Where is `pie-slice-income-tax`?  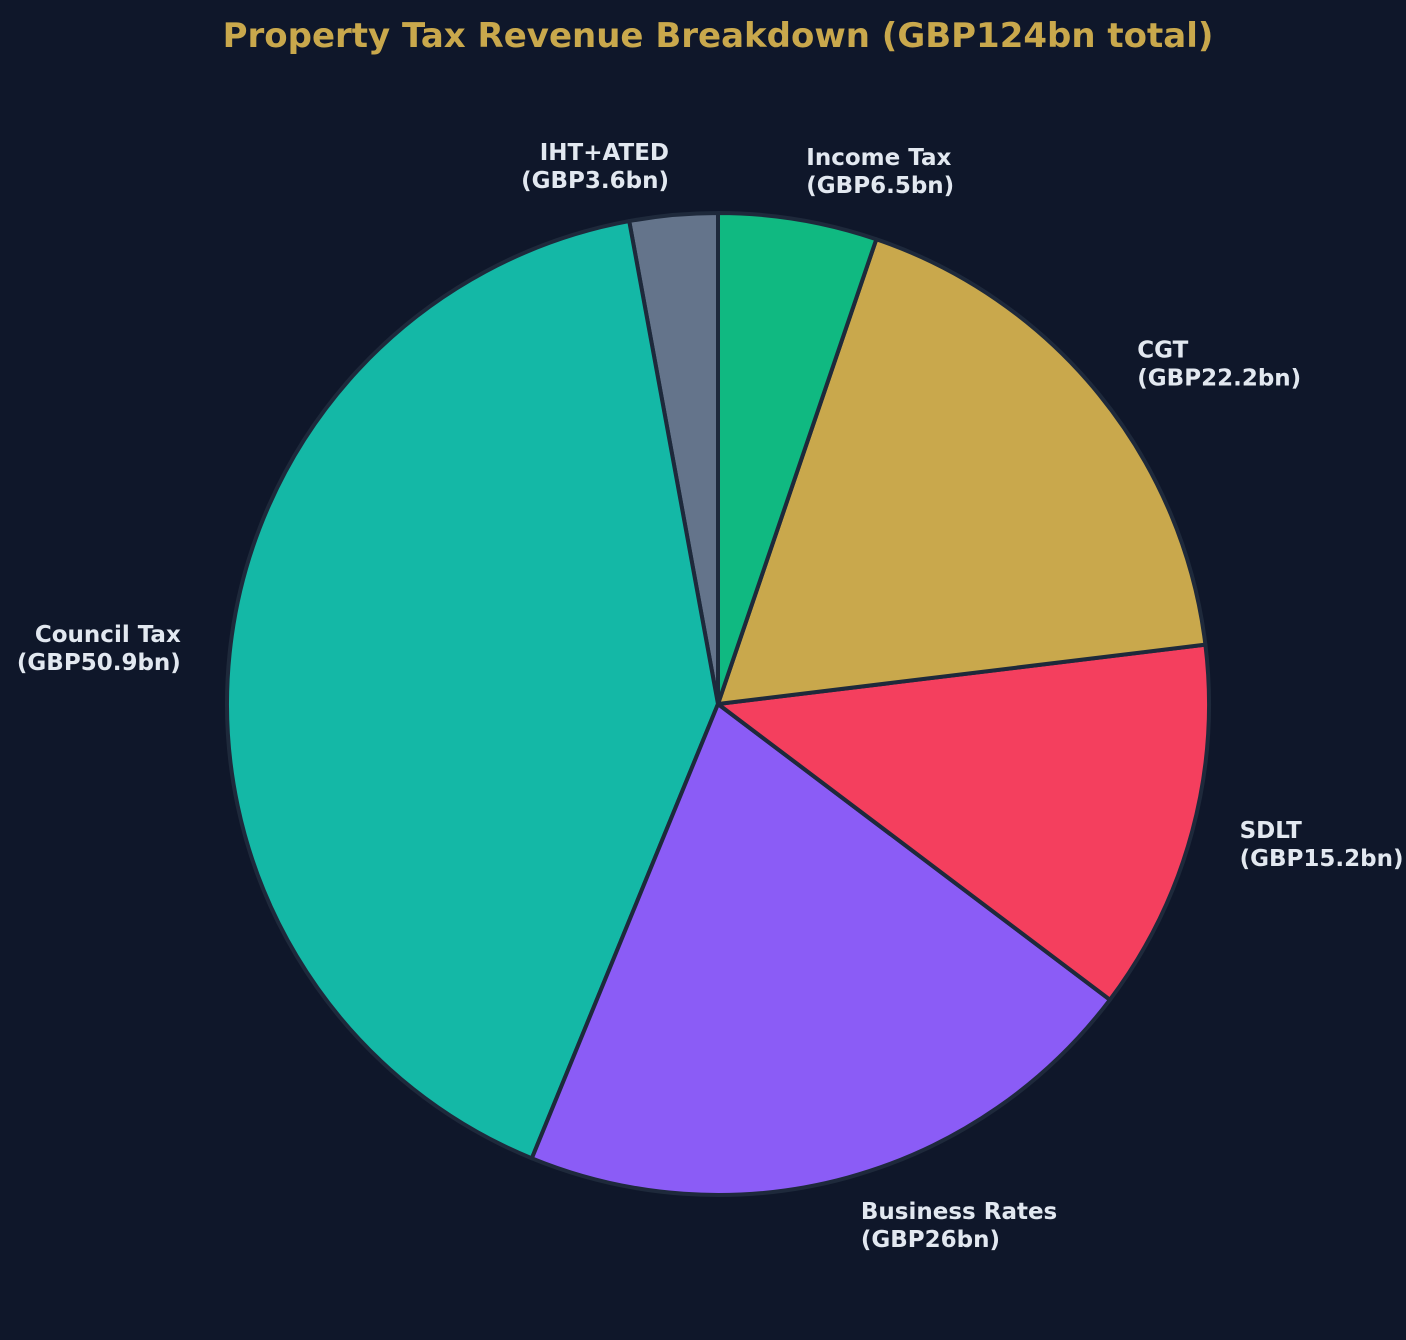
pie-slice-income-tax is located at coordinates (797, 458).